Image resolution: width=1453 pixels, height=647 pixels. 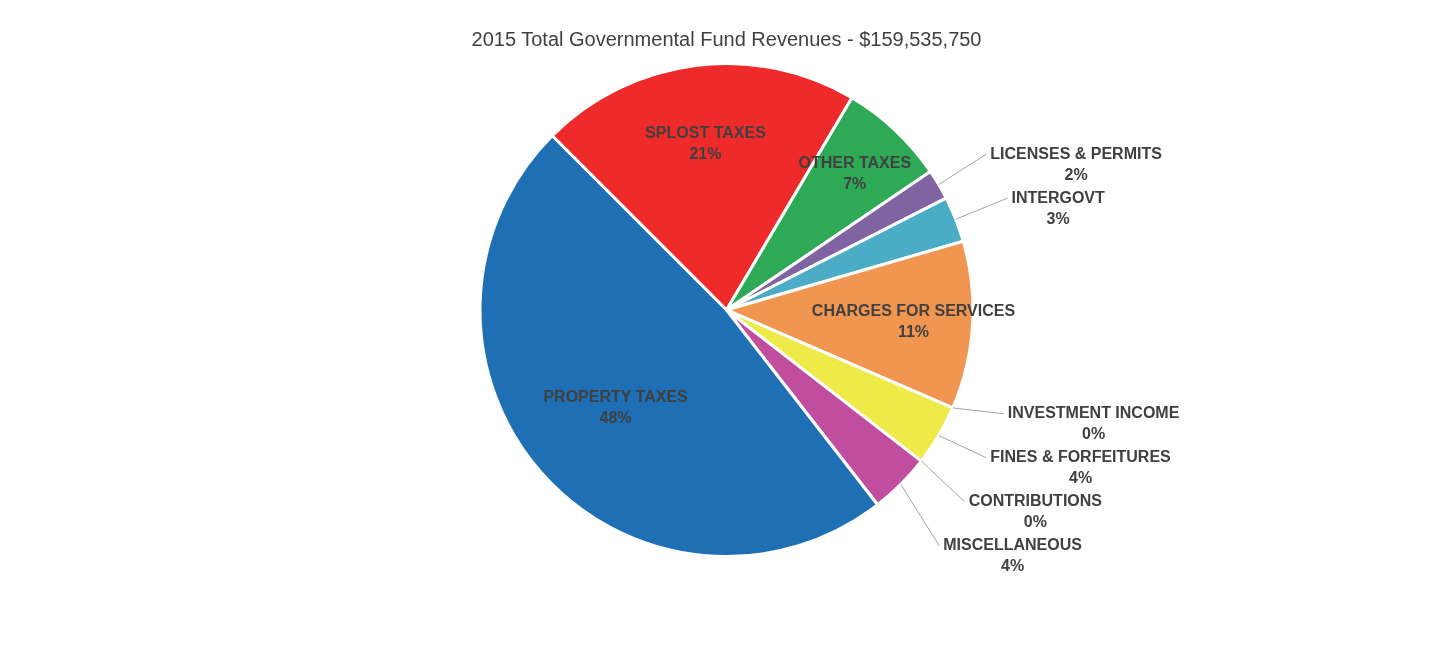 I want to click on data-label: 11%, so click(x=913, y=332).